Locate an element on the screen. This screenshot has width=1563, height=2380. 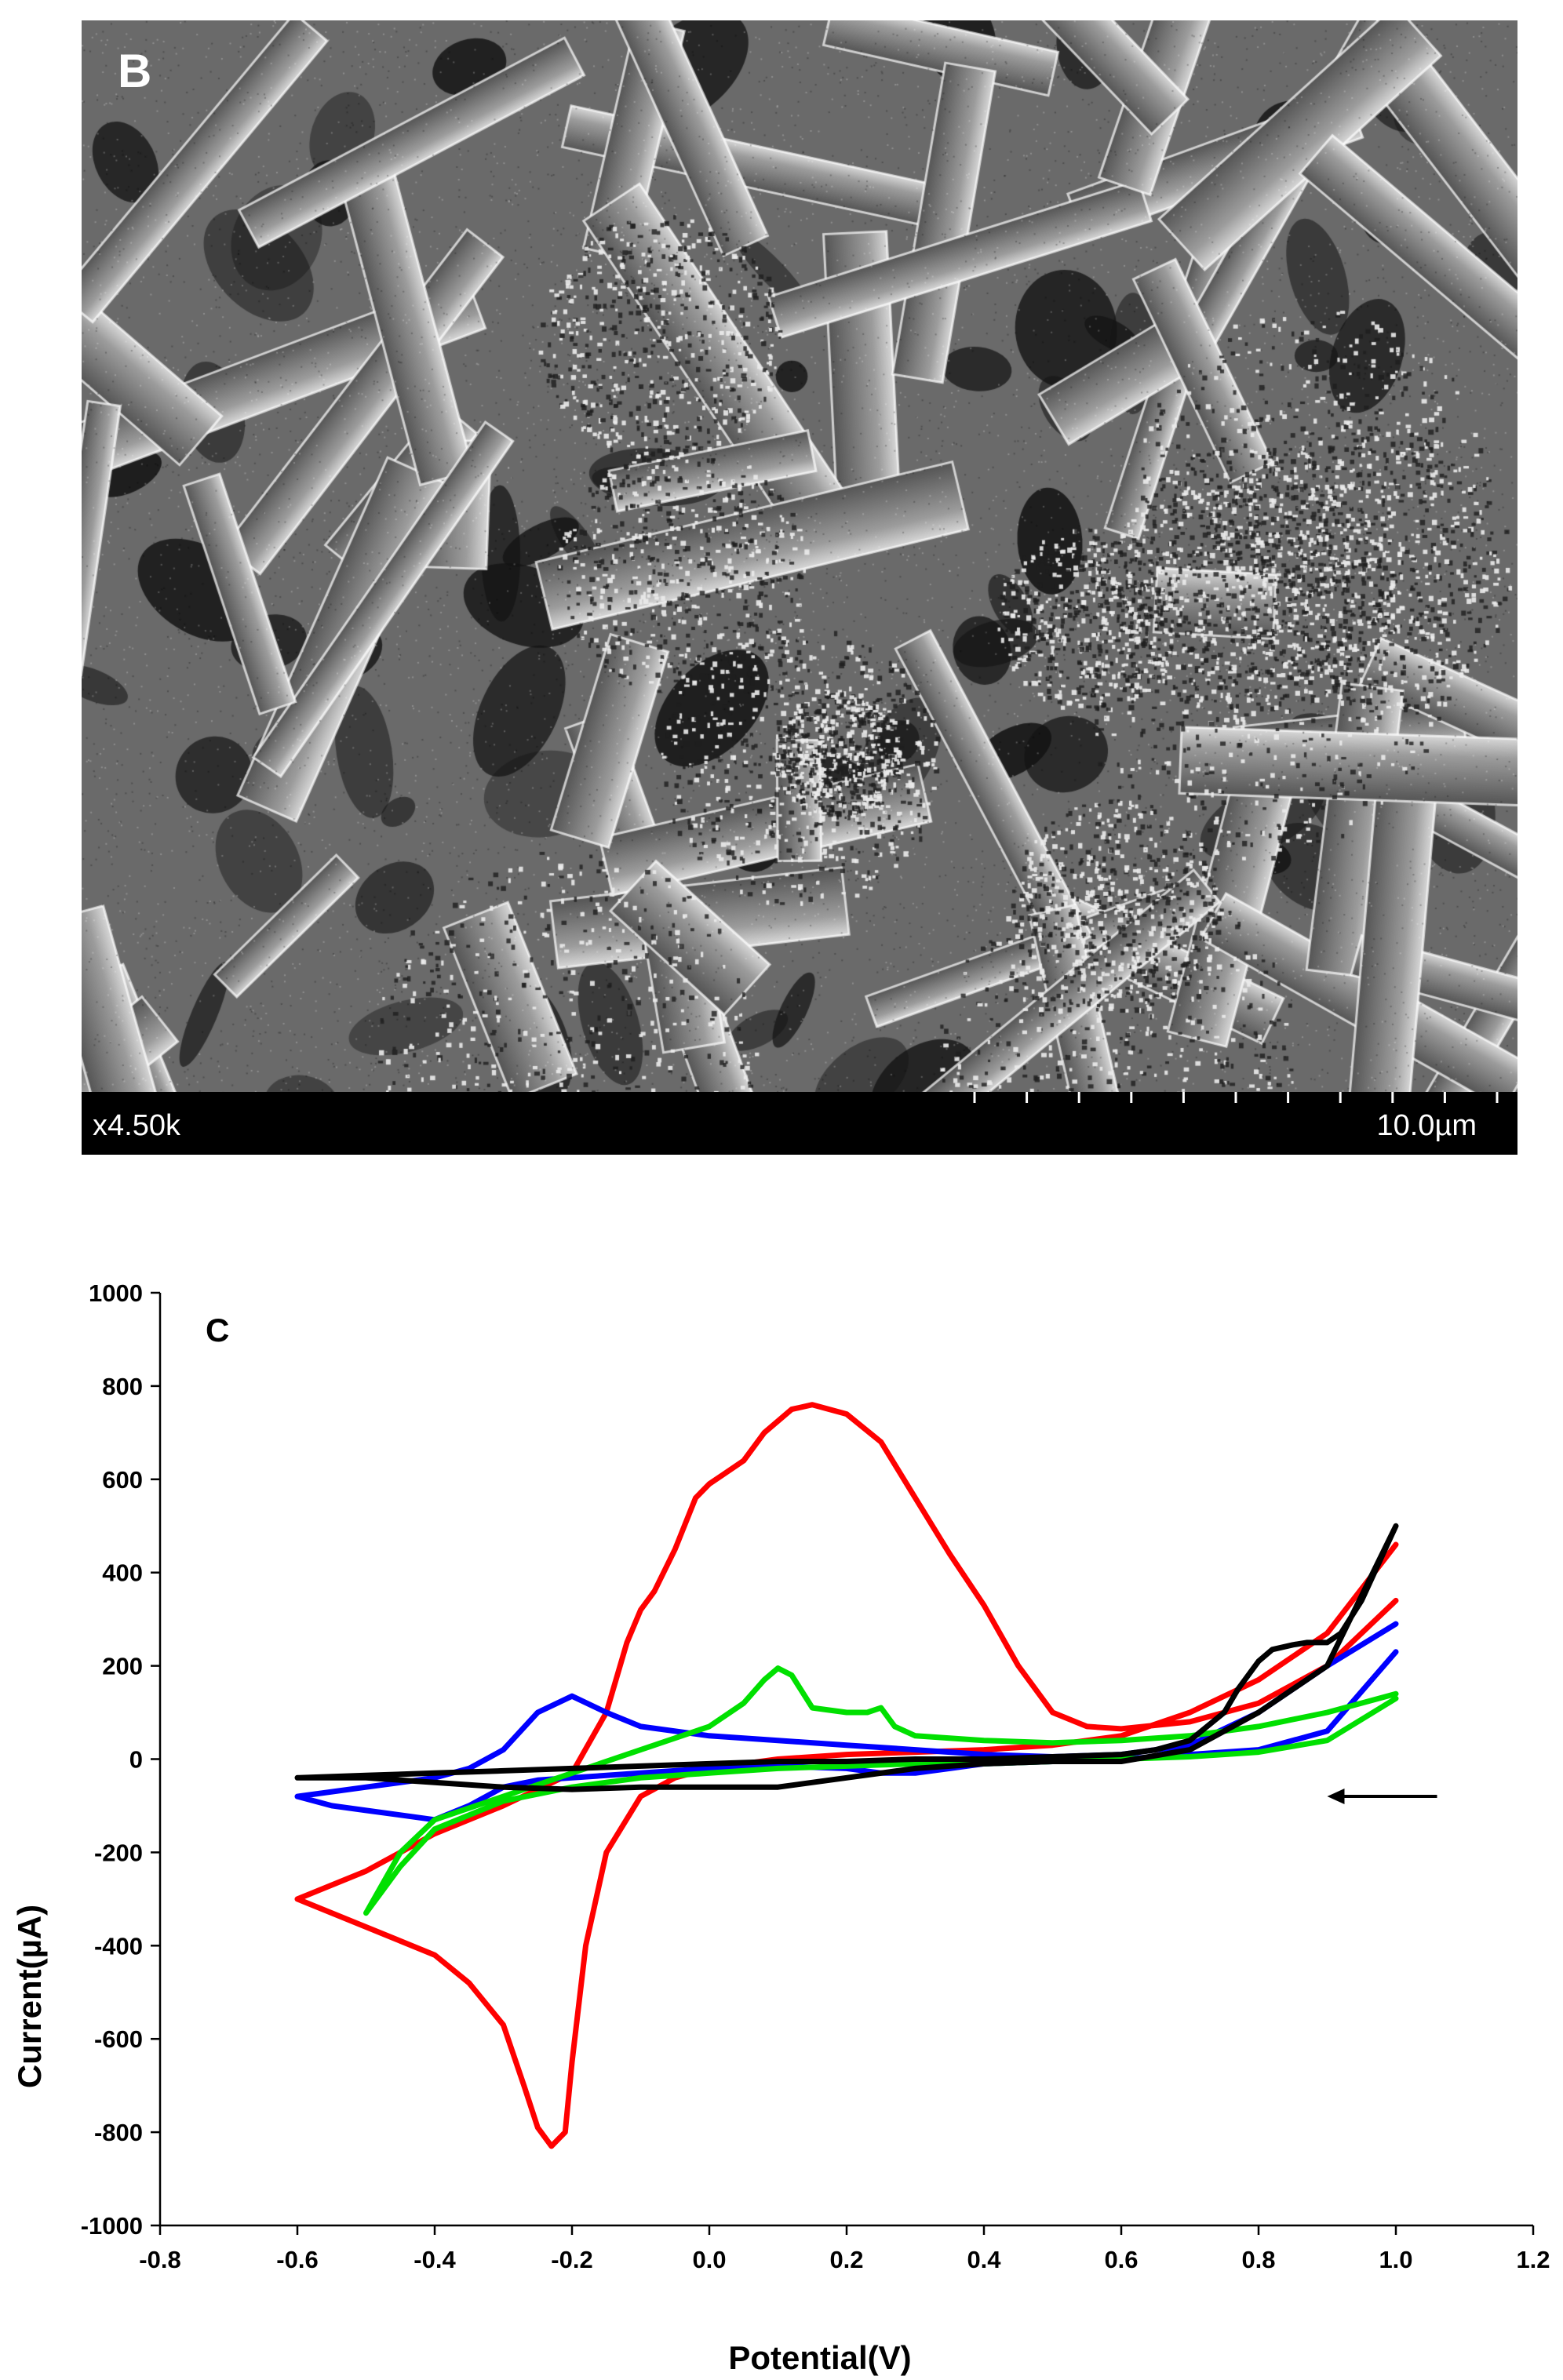
y-tick-label: 600 is located at coordinates (123, 1480).